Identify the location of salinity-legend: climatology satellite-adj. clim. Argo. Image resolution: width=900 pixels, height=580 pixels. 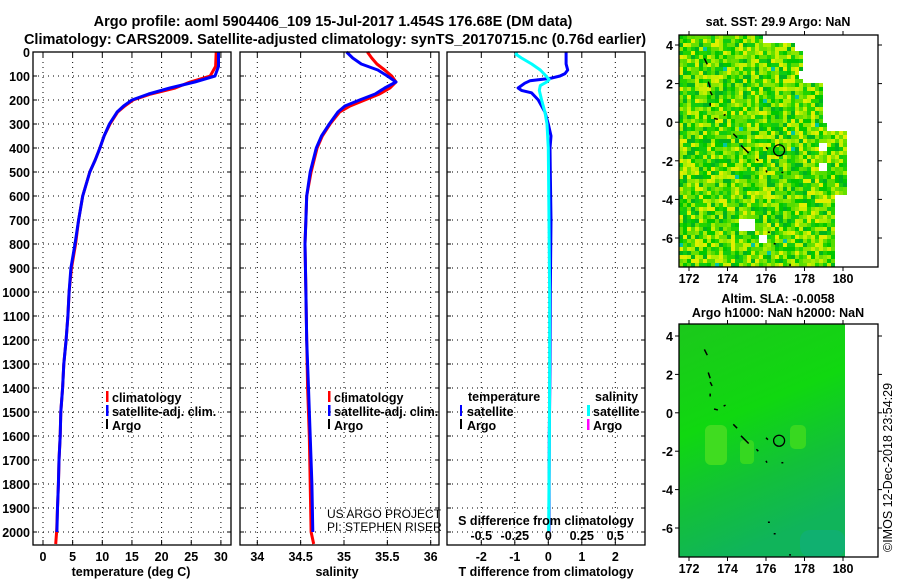
(383, 412).